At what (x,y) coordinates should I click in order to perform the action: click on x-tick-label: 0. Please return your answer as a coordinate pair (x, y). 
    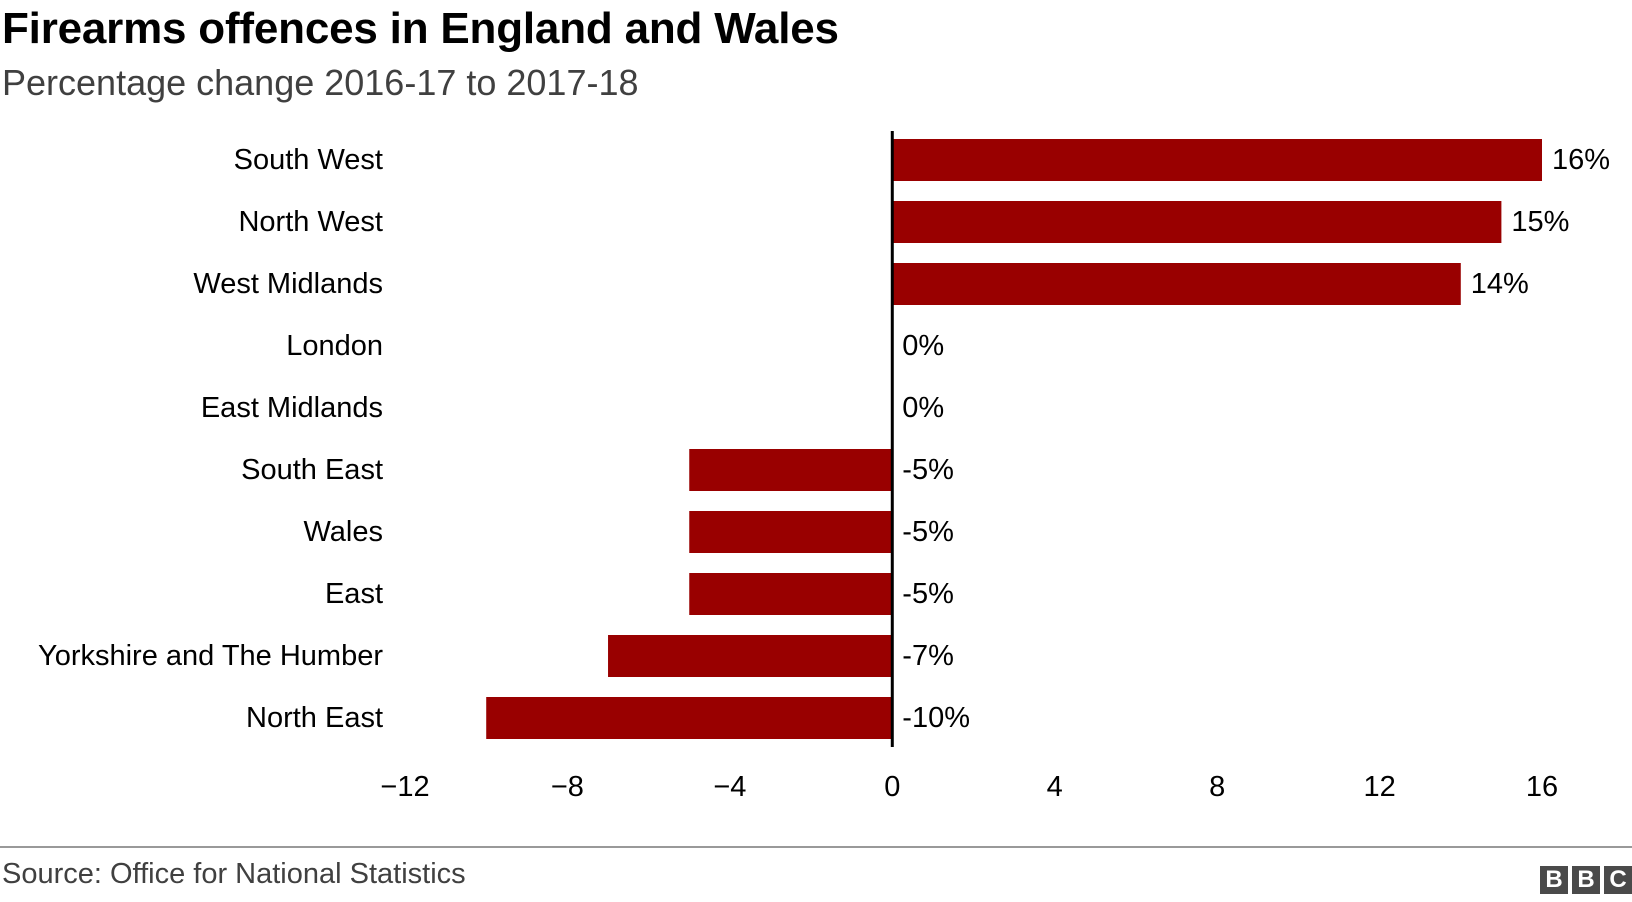
    Looking at the image, I should click on (892, 787).